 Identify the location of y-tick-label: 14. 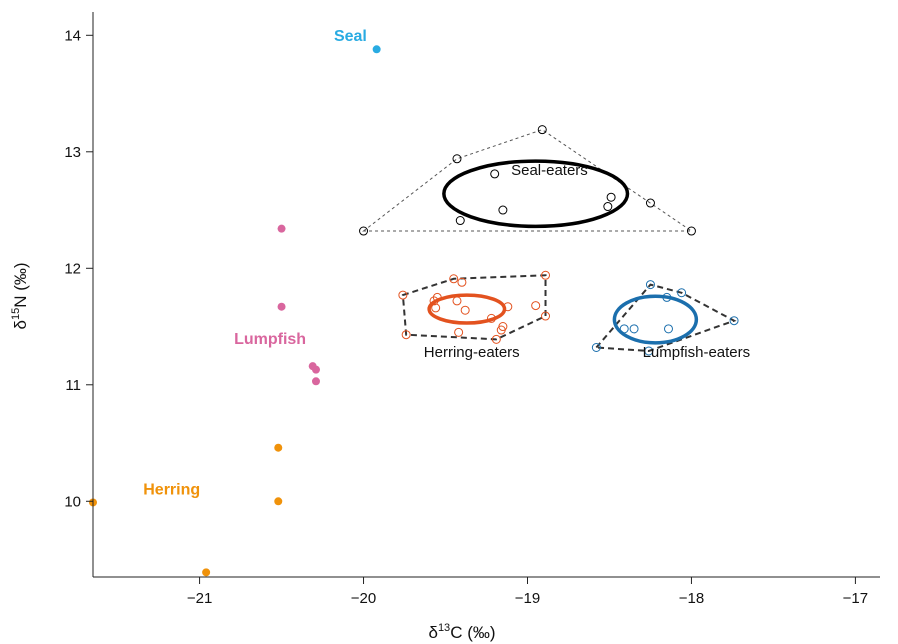
(72, 35).